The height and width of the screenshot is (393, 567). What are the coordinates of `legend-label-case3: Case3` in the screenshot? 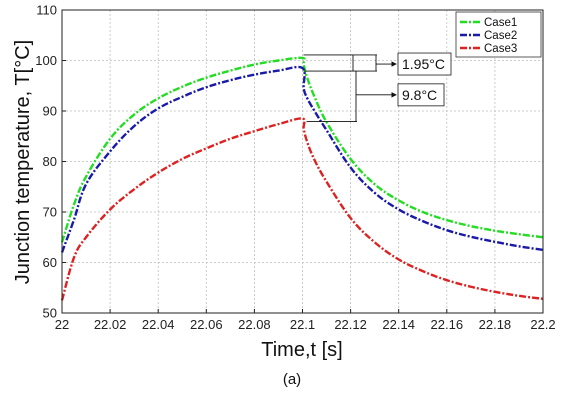 It's located at (500, 49).